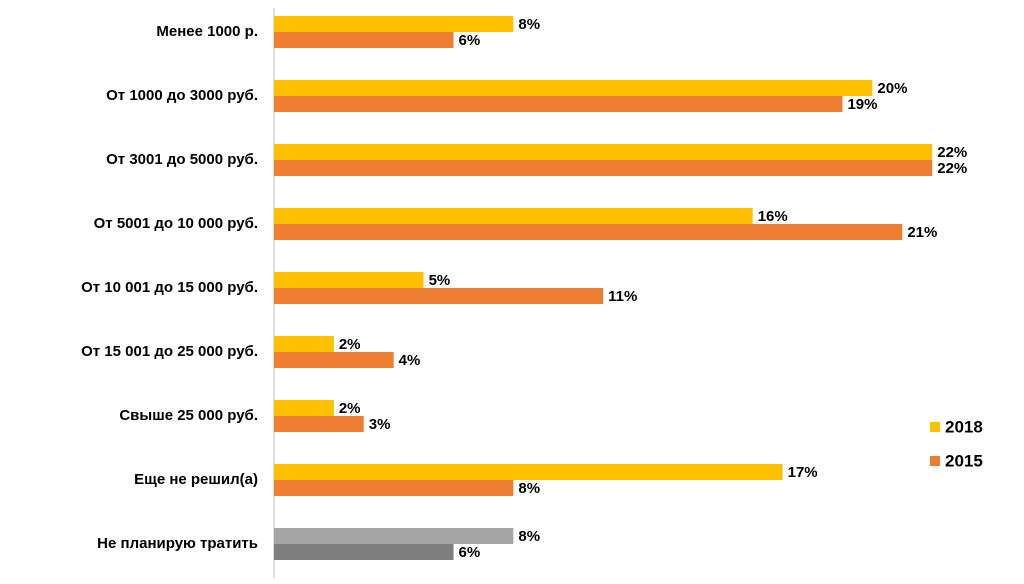 This screenshot has width=1024, height=584. What do you see at coordinates (440, 280) in the screenshot?
I see `value-label: 5%` at bounding box center [440, 280].